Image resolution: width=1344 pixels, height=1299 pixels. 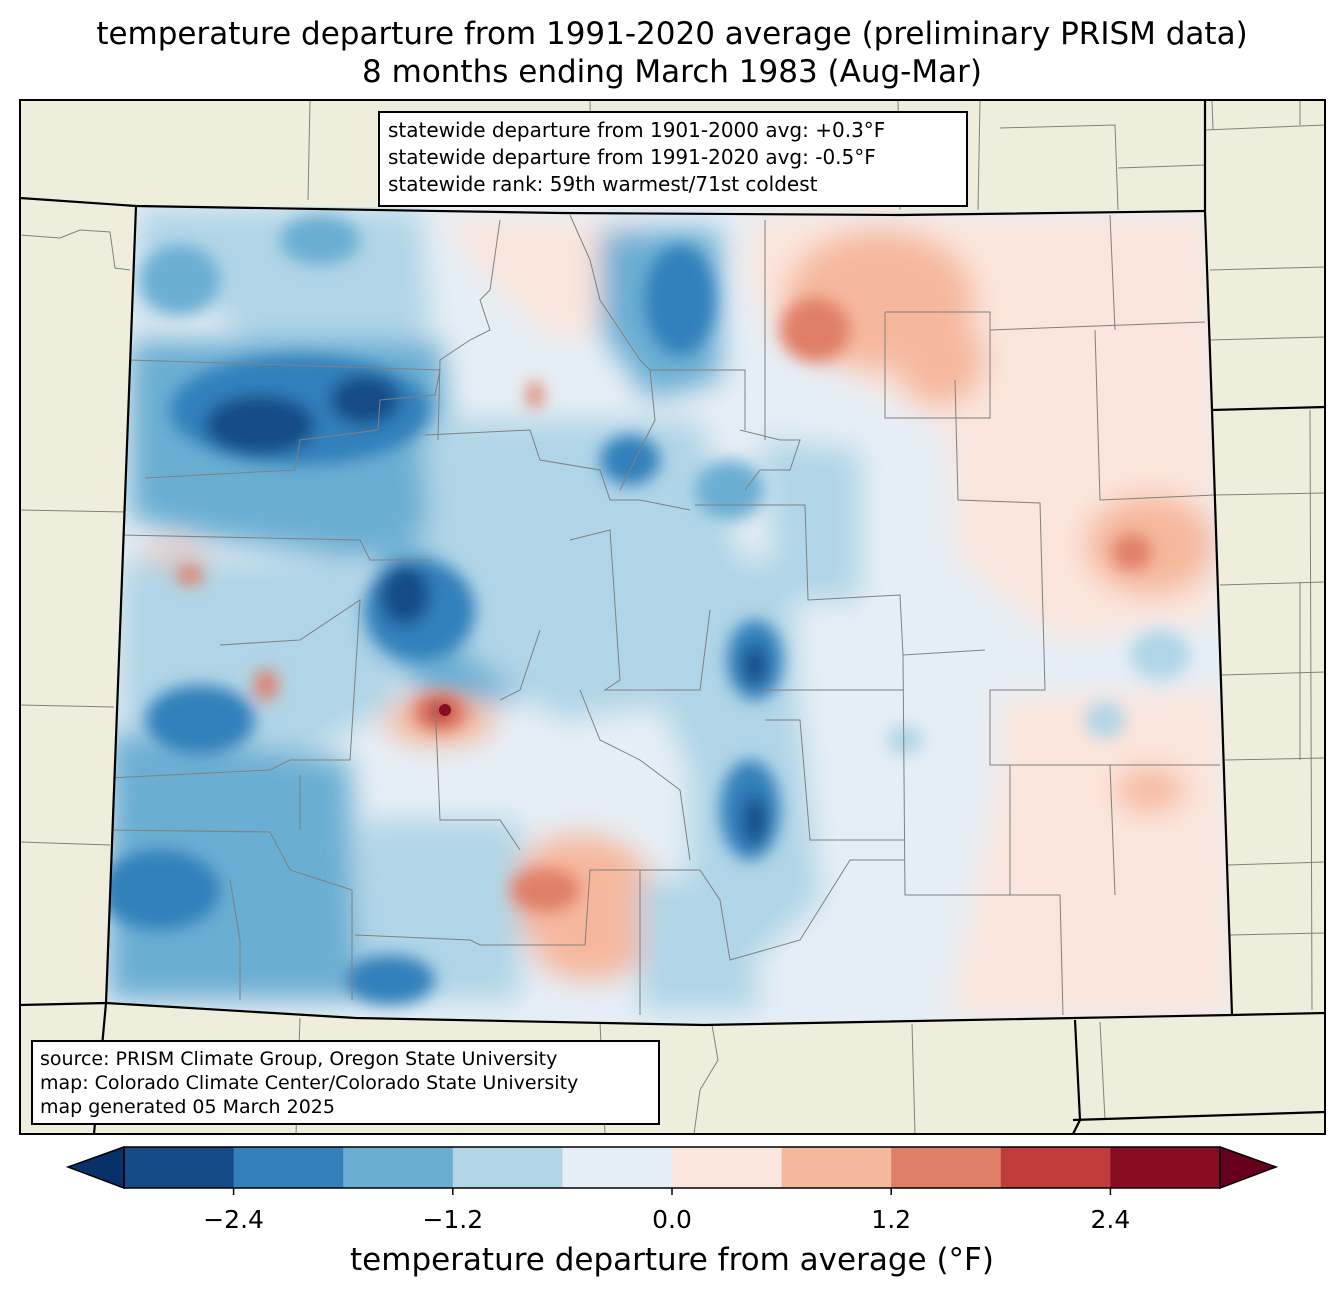 I want to click on colorbar-high-extension, so click(x=1249, y=1167).